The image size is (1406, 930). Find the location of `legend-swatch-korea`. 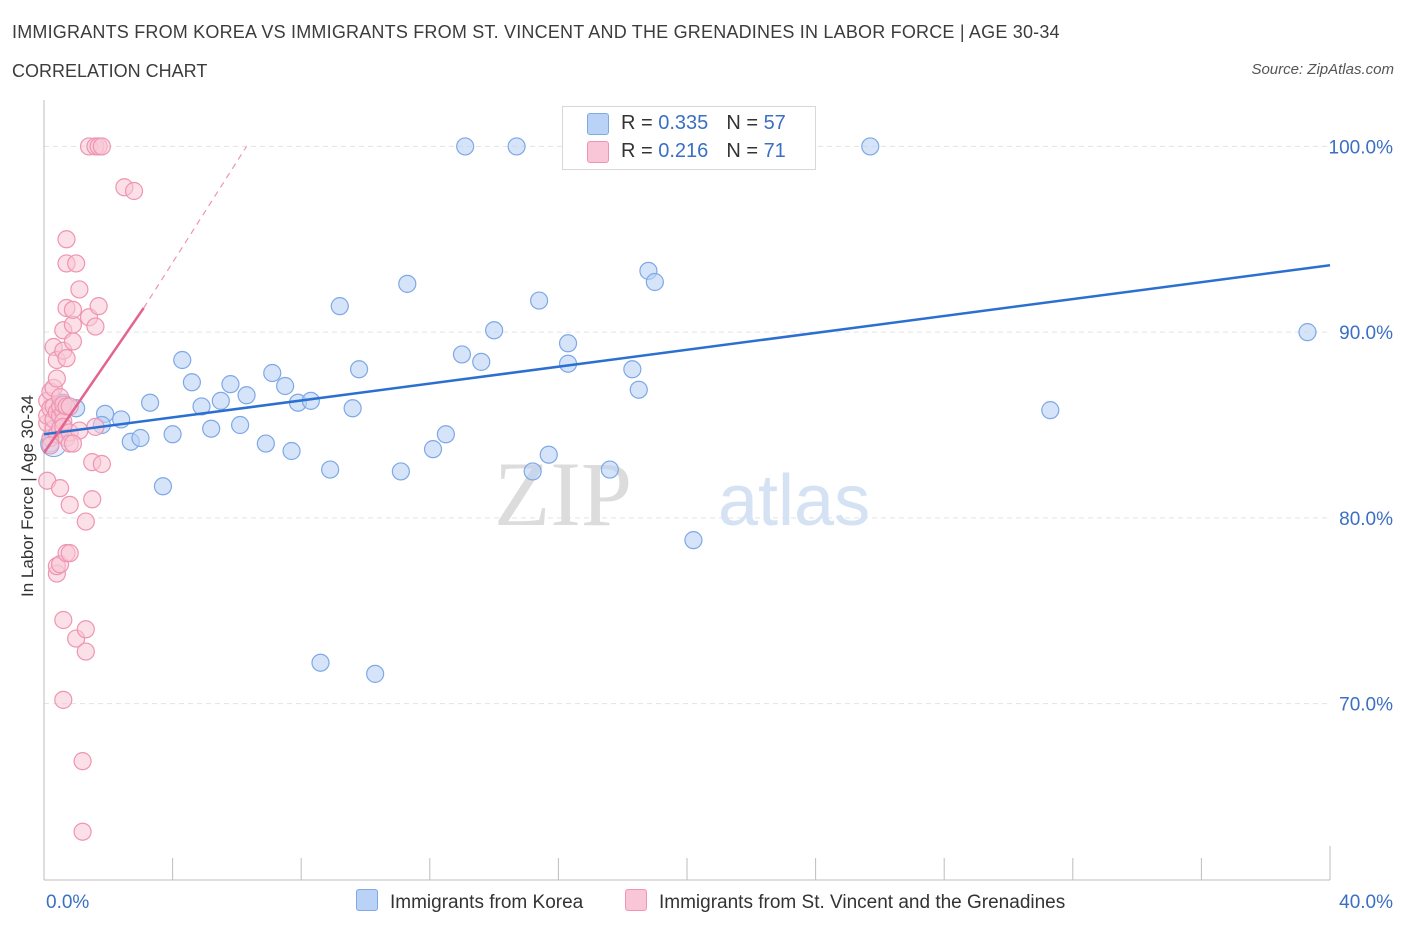

legend-swatch-korea is located at coordinates (598, 123).